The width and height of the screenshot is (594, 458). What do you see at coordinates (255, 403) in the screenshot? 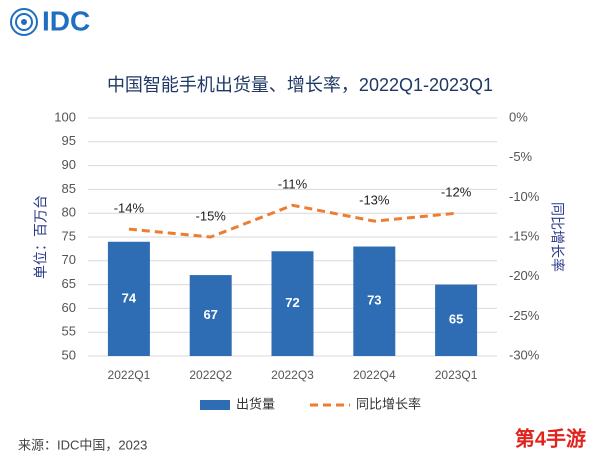
I see `legend-label: 出货量` at bounding box center [255, 403].